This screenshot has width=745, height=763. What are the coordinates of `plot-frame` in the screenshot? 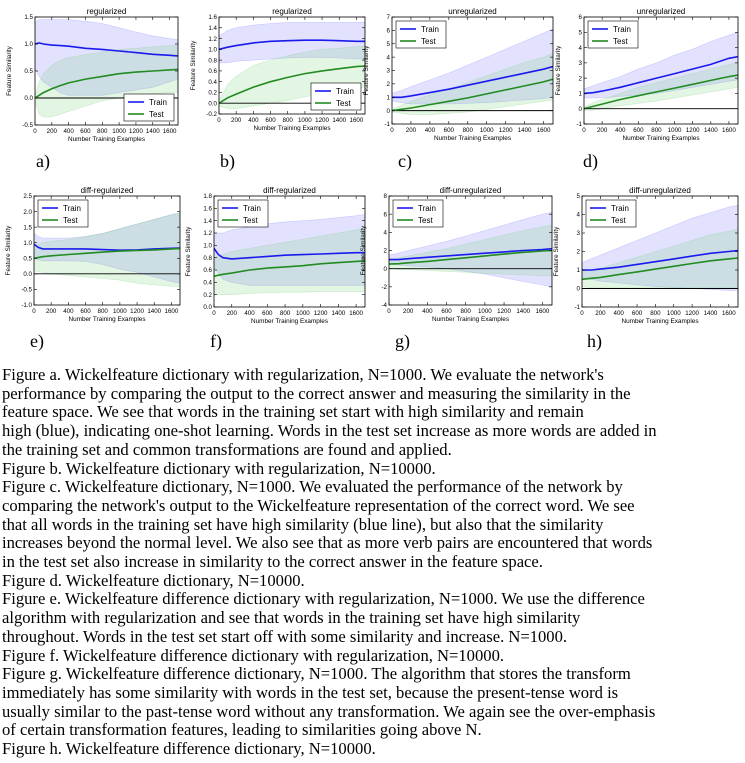 It's located at (292, 65).